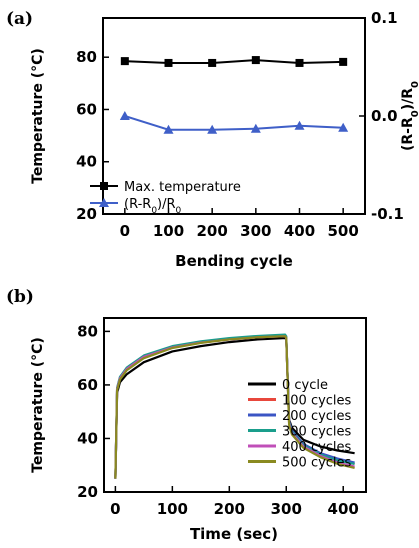 The height and width of the screenshot is (548, 419). I want to click on legend-label-resistance-change: (R-R0)/R0, so click(153, 206).